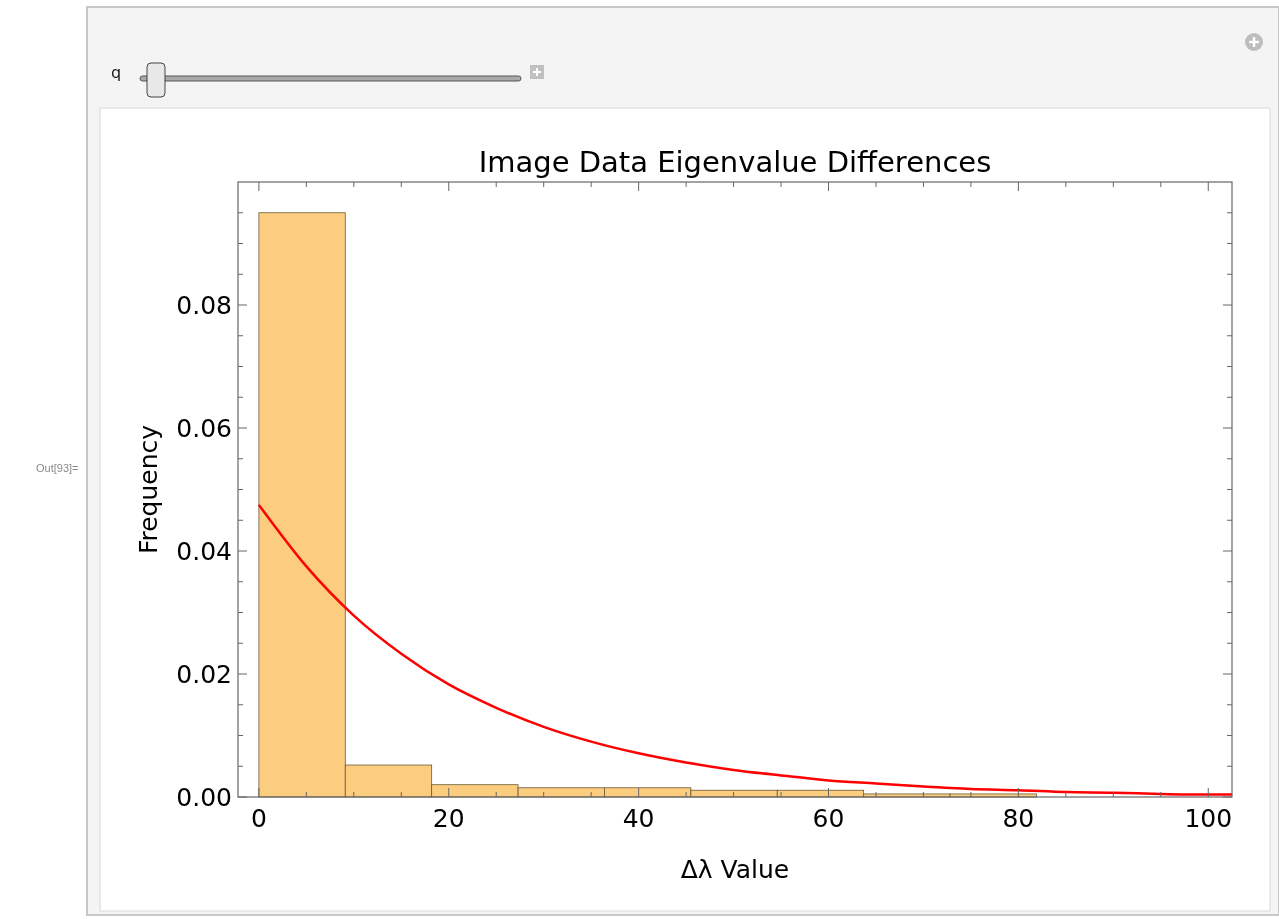 The height and width of the screenshot is (919, 1279). Describe the element at coordinates (116, 72) in the screenshot. I see `text: q` at that location.